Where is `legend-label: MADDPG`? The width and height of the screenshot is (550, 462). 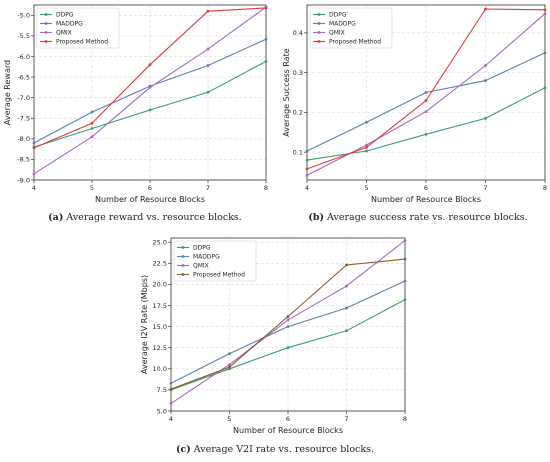 legend-label: MADDPG is located at coordinates (342, 24).